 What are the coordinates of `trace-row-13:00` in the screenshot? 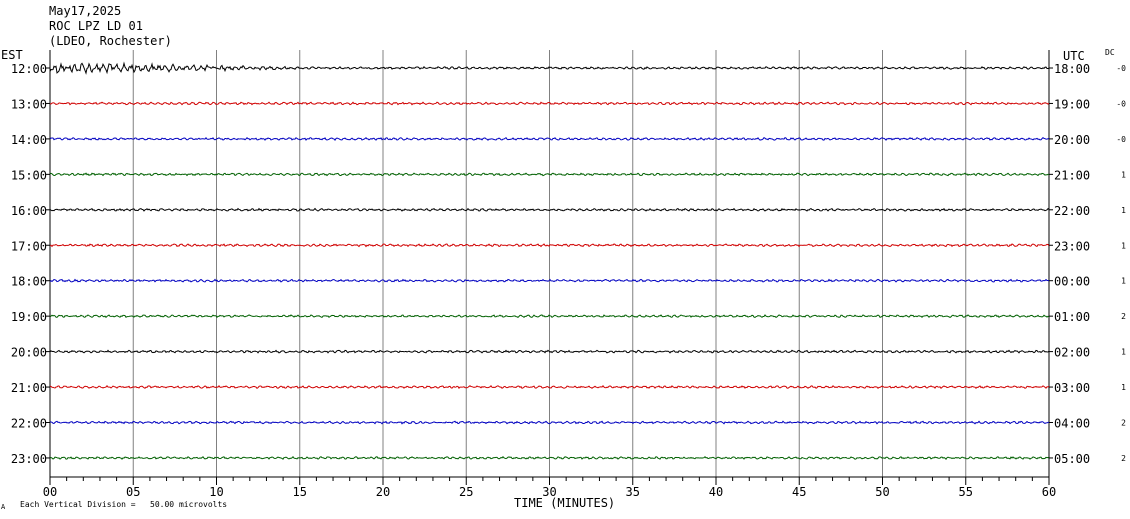 It's located at (549, 103).